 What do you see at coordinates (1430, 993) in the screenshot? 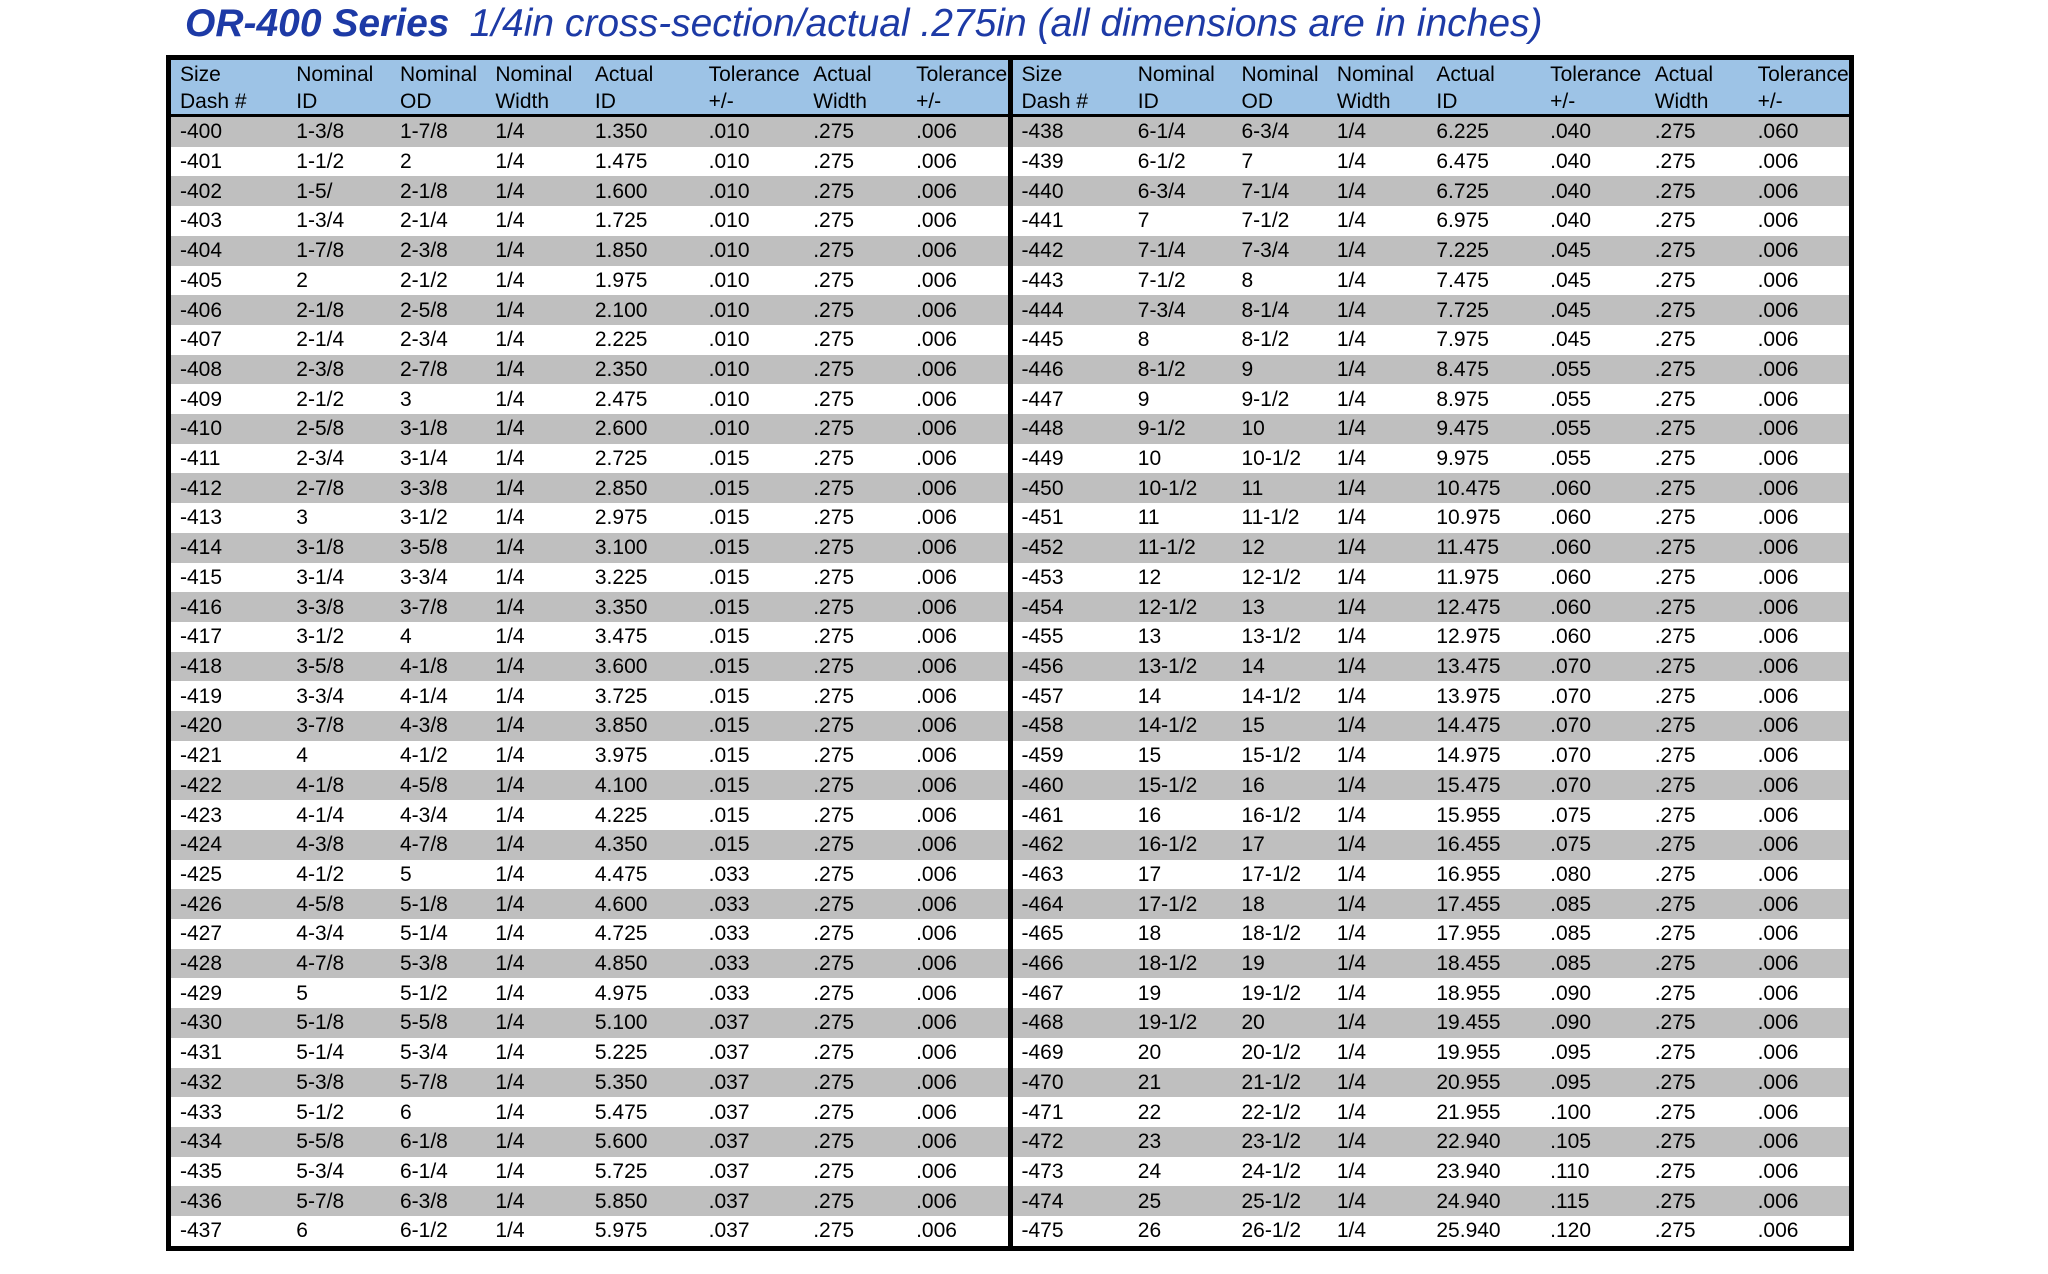
I see `table-row: -467 19 19-1/2 1/4 18.955 .090 .275 .006` at bounding box center [1430, 993].